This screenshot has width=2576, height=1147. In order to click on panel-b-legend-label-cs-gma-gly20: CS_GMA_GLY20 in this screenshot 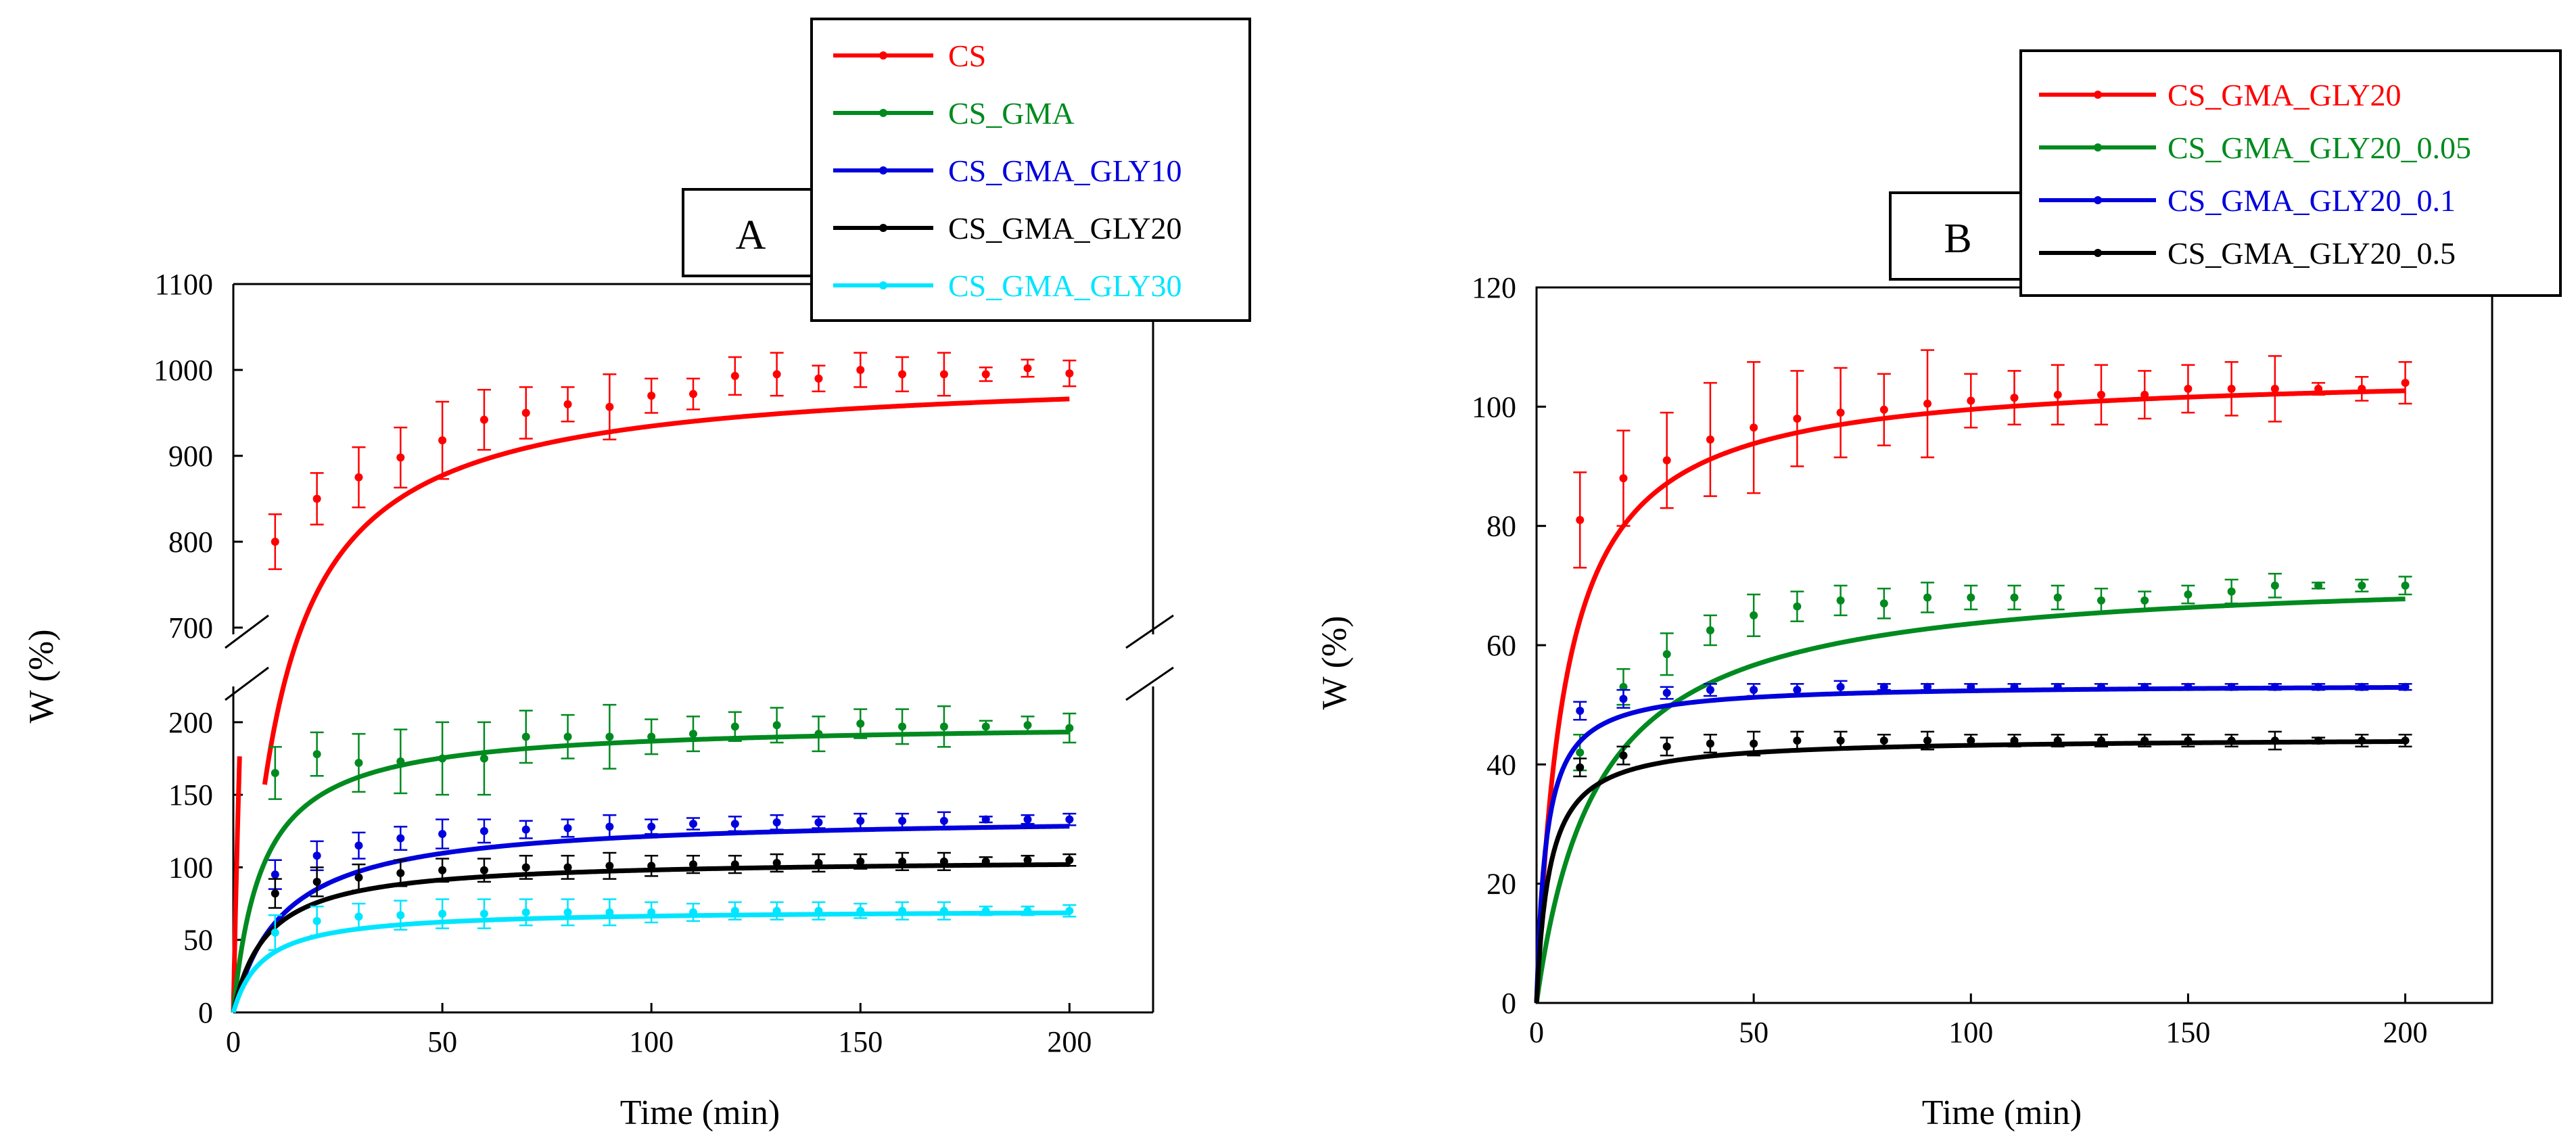, I will do `click(2285, 95)`.